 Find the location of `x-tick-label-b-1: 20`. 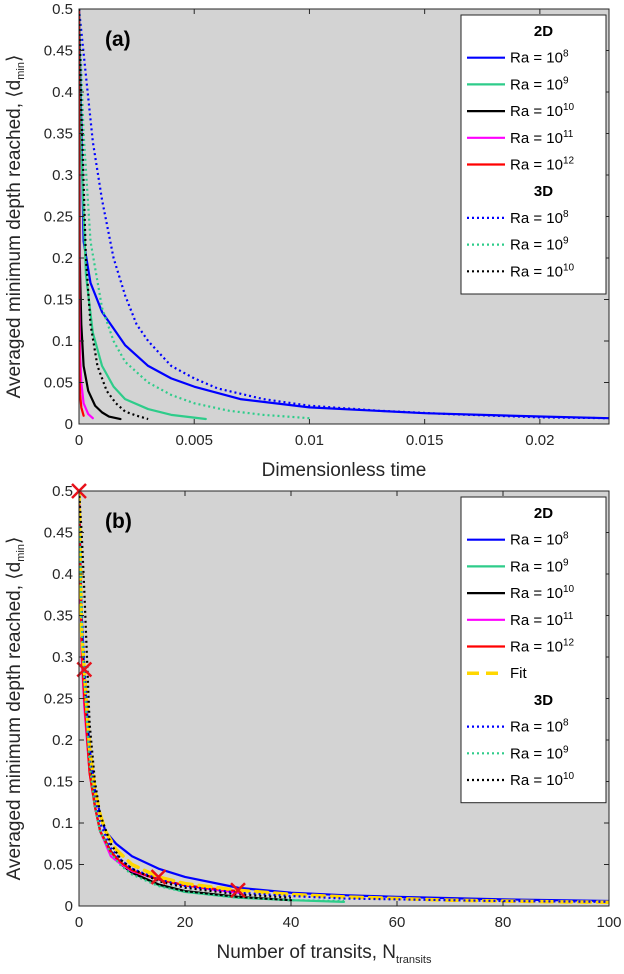

x-tick-label-b-1: 20 is located at coordinates (185, 922).